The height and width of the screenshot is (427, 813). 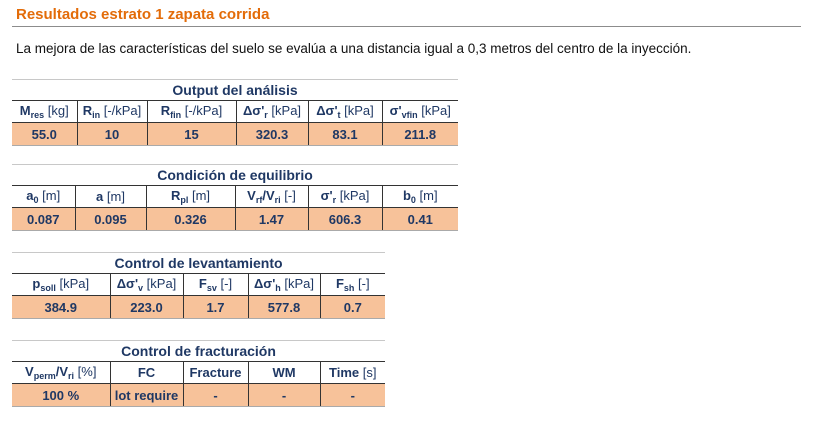 What do you see at coordinates (191, 134) in the screenshot?
I see `value-cell: 15` at bounding box center [191, 134].